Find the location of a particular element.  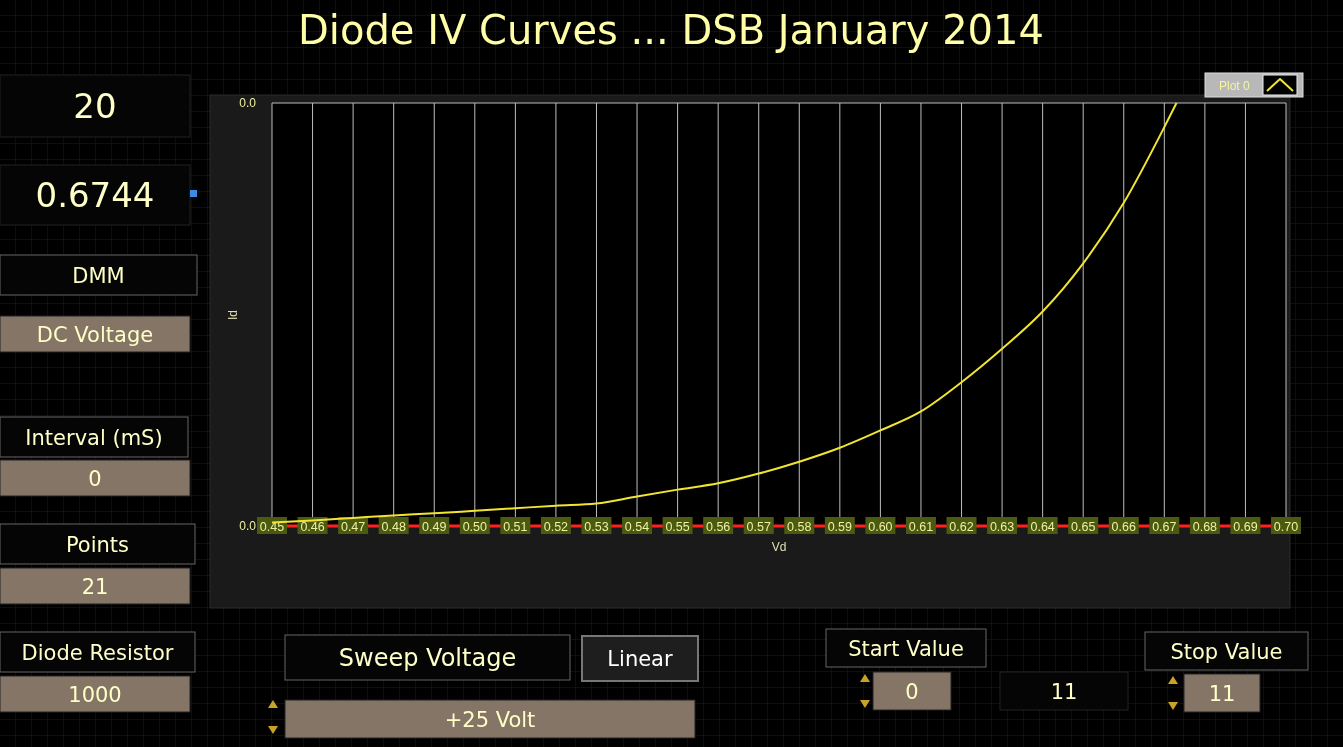

x-tick-label: 0.64 is located at coordinates (1042, 527).